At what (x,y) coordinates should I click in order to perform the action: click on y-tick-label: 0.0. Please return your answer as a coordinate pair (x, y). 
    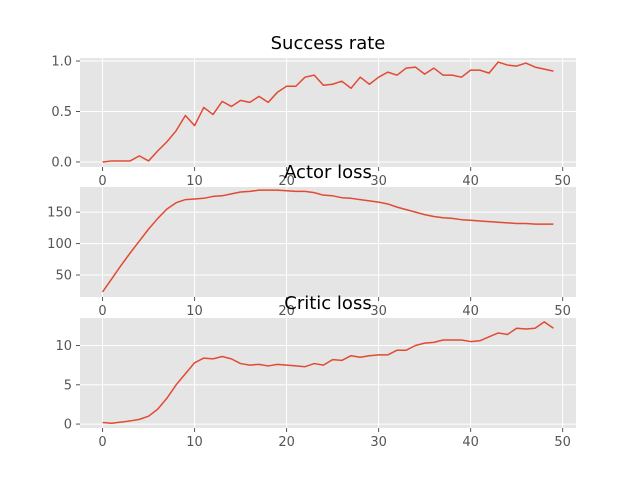
    Looking at the image, I should click on (61, 162).